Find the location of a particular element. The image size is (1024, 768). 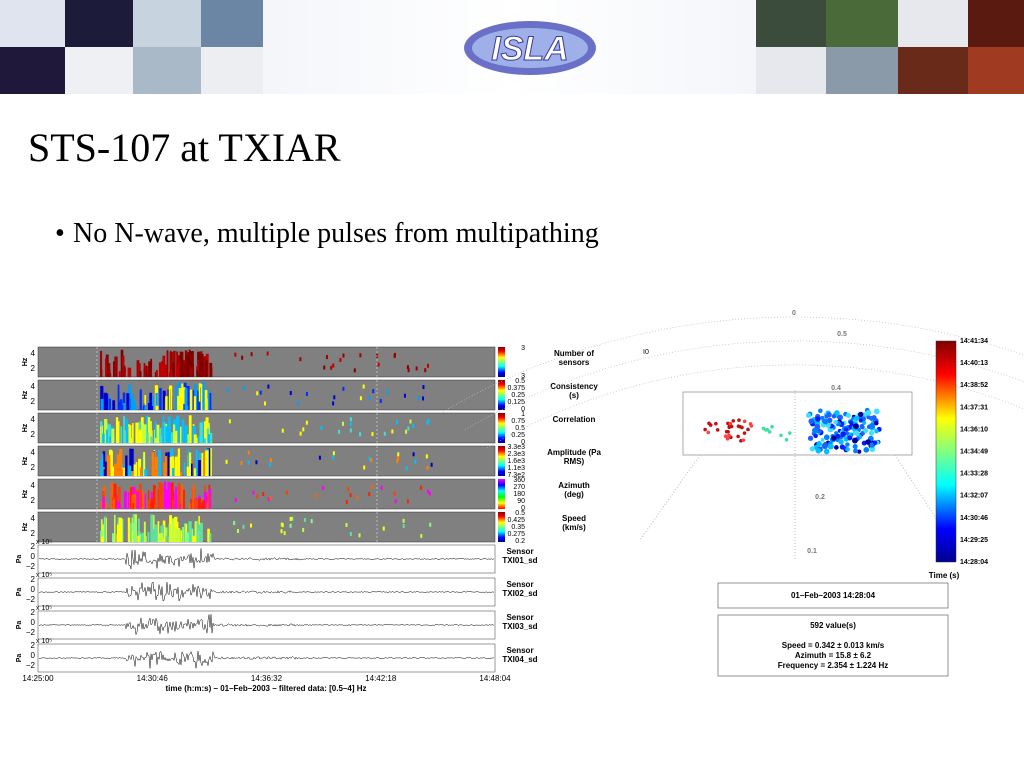

logo-shape is located at coordinates (530, 48).